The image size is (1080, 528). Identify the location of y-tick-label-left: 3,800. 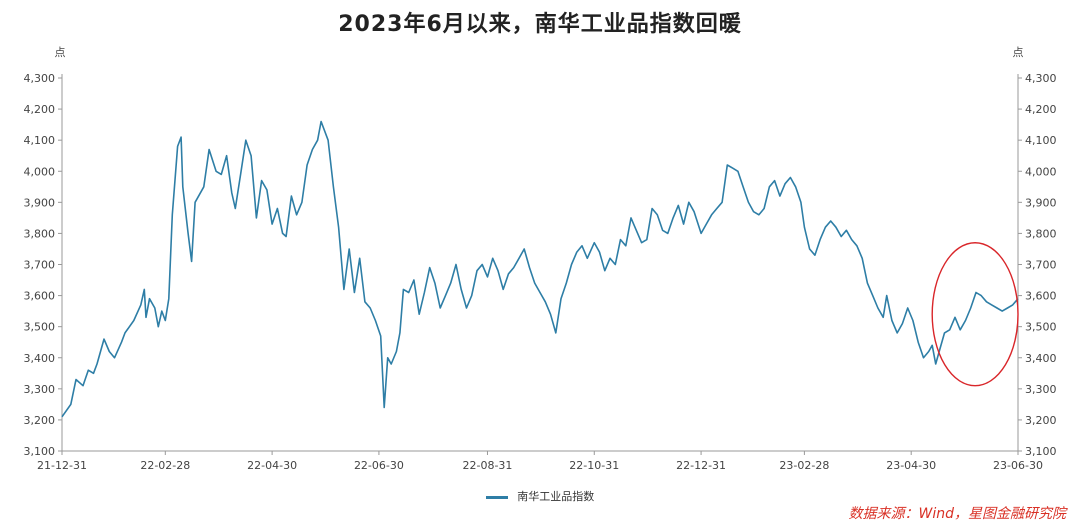
(40, 233).